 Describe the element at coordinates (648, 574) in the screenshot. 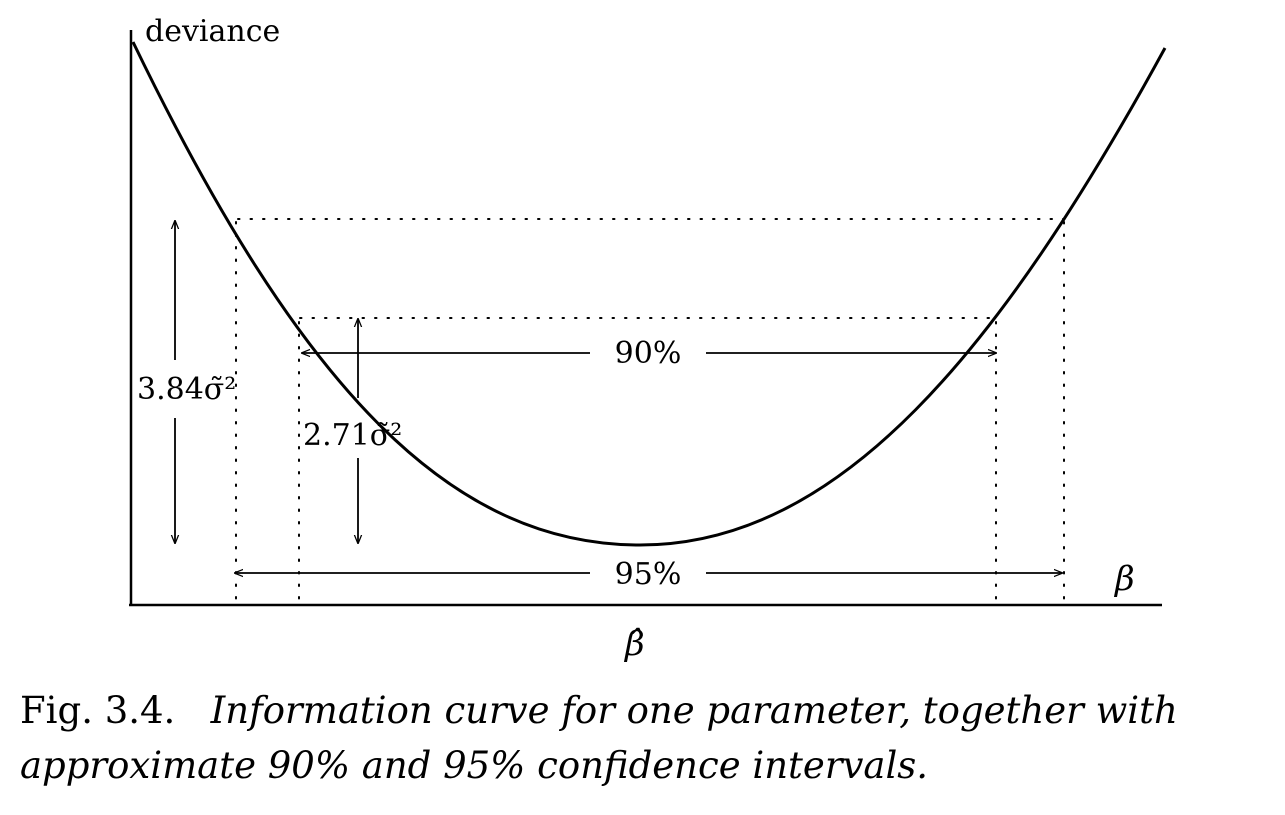

I see `interval-95-label: 95%` at that location.